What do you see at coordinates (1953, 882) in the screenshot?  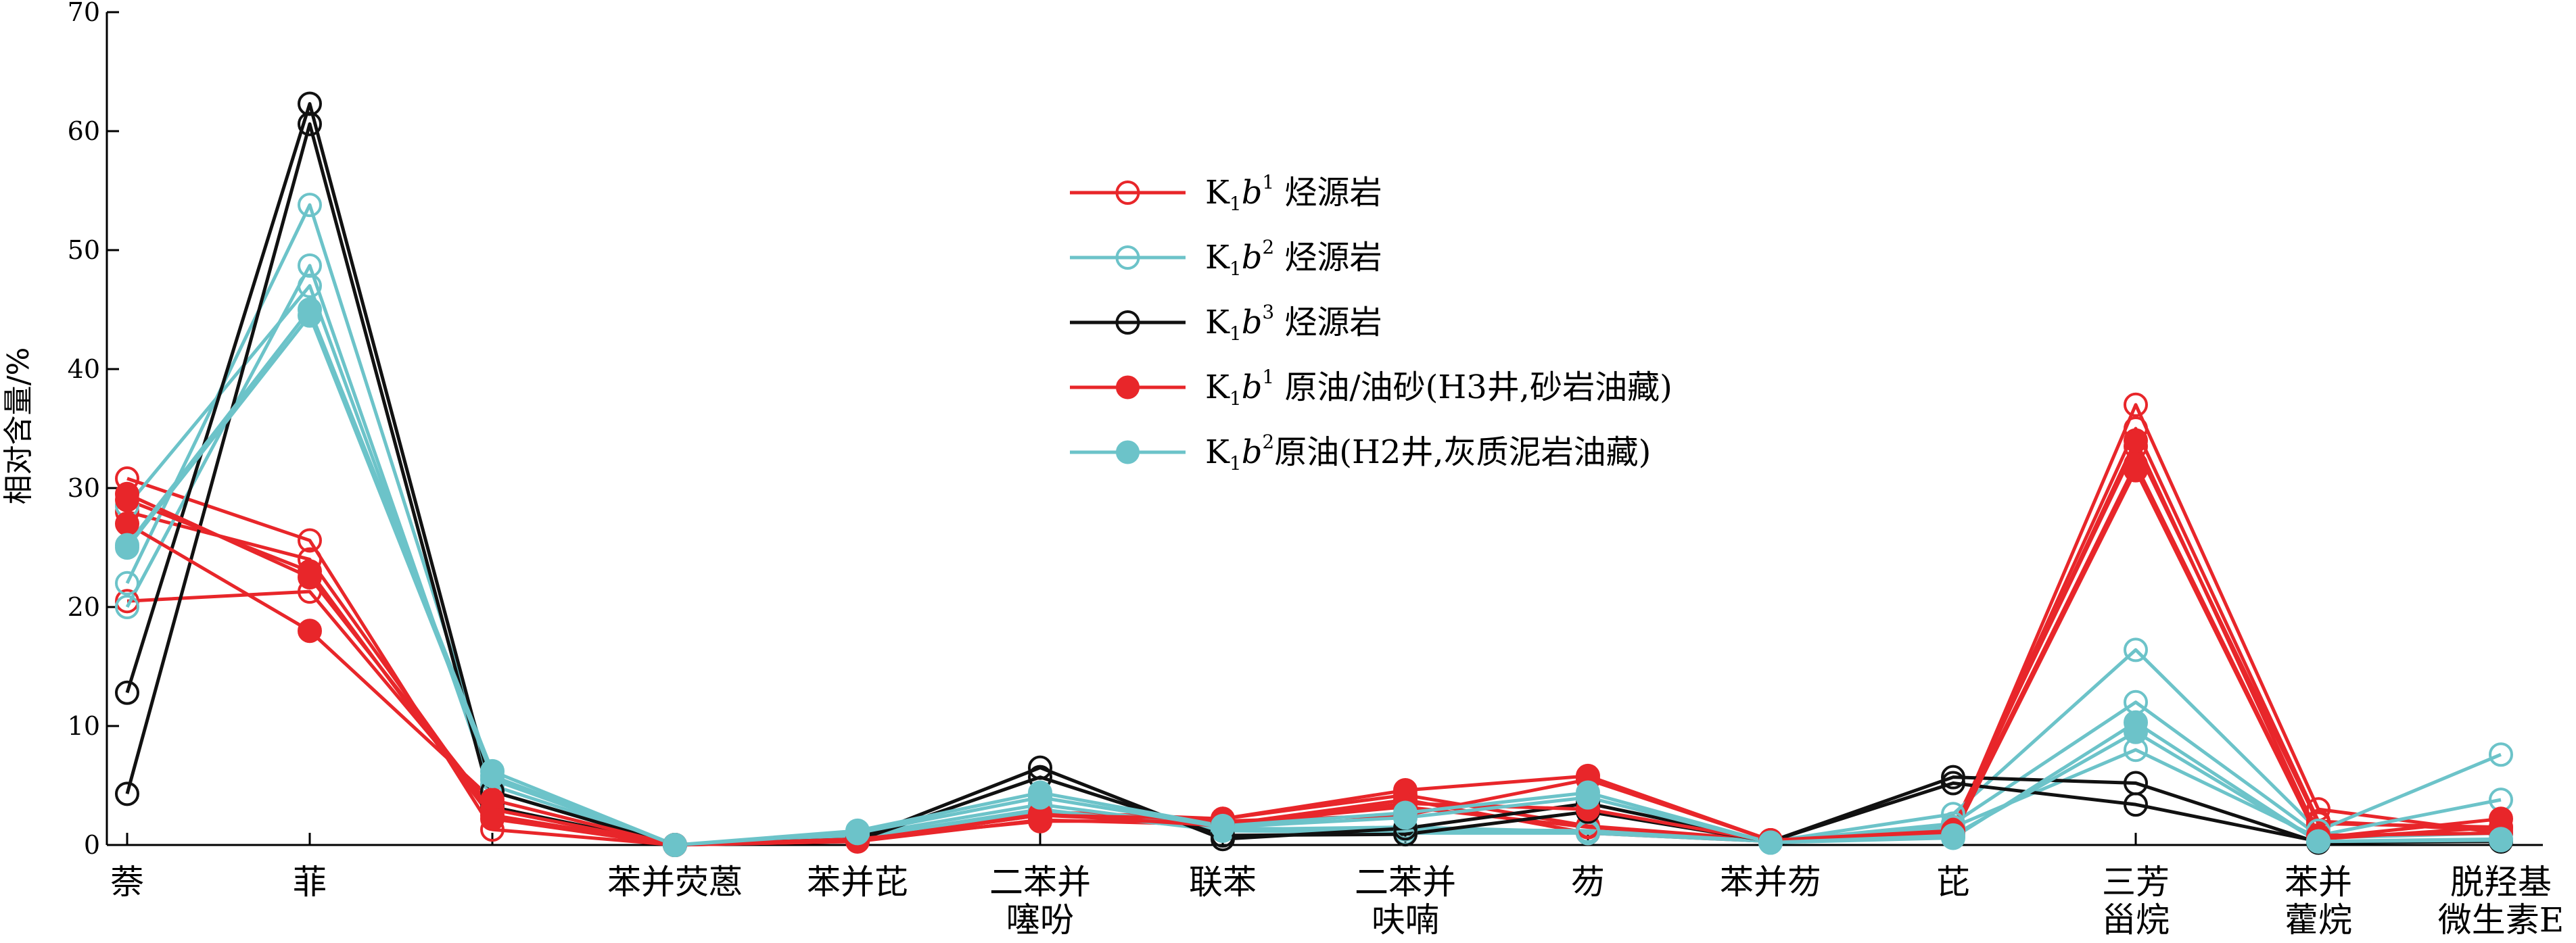 I see `x-category-label: 芘` at bounding box center [1953, 882].